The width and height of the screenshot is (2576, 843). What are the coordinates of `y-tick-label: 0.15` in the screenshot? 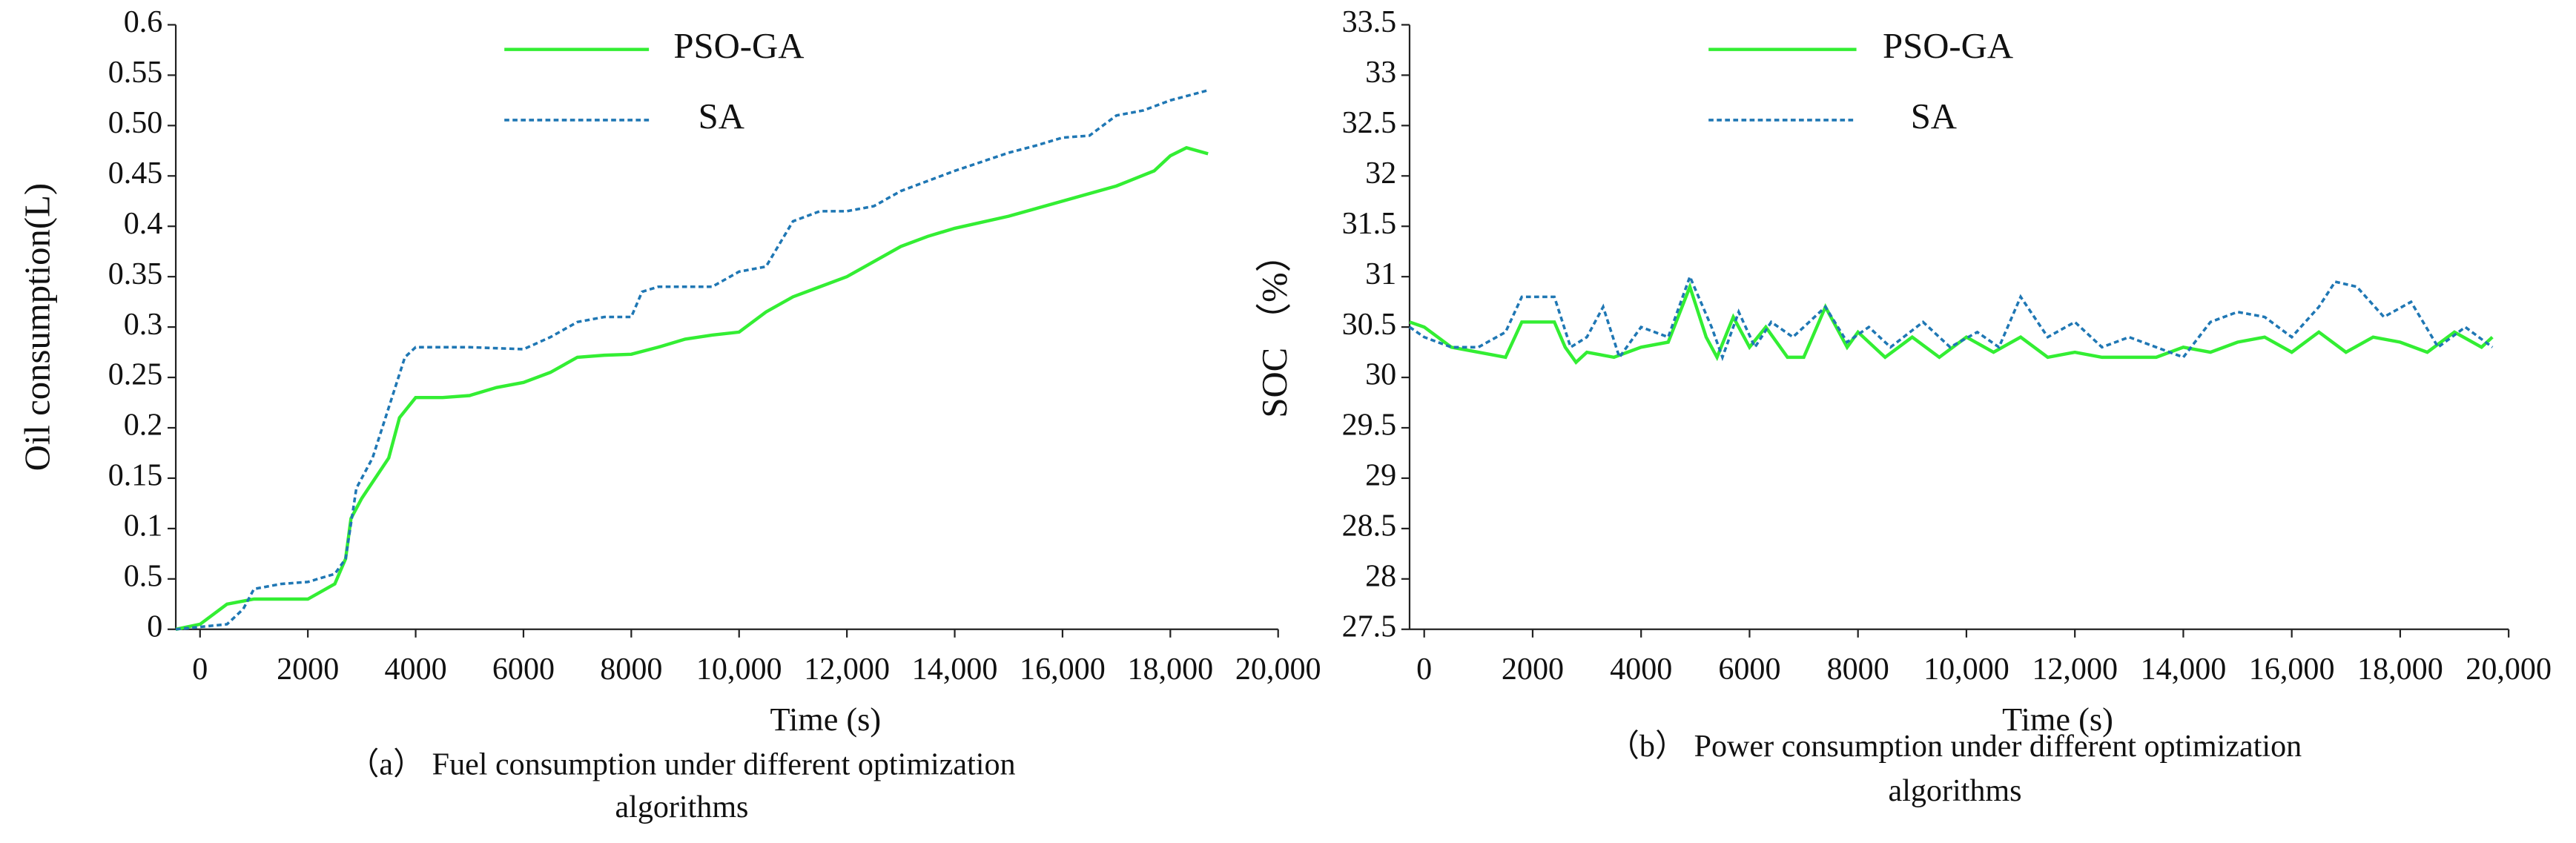 It's located at (135, 475).